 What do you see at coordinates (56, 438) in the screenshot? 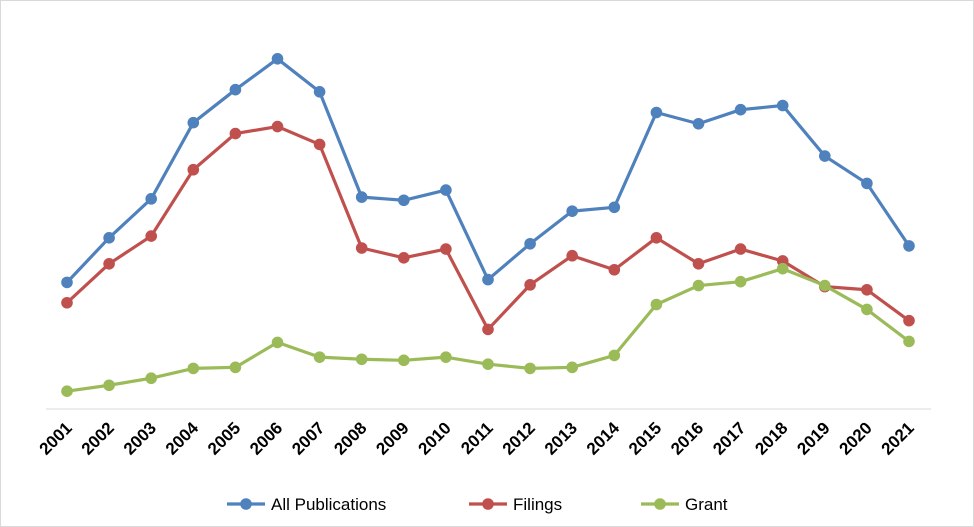
I see `x-tick-label: 2001` at bounding box center [56, 438].